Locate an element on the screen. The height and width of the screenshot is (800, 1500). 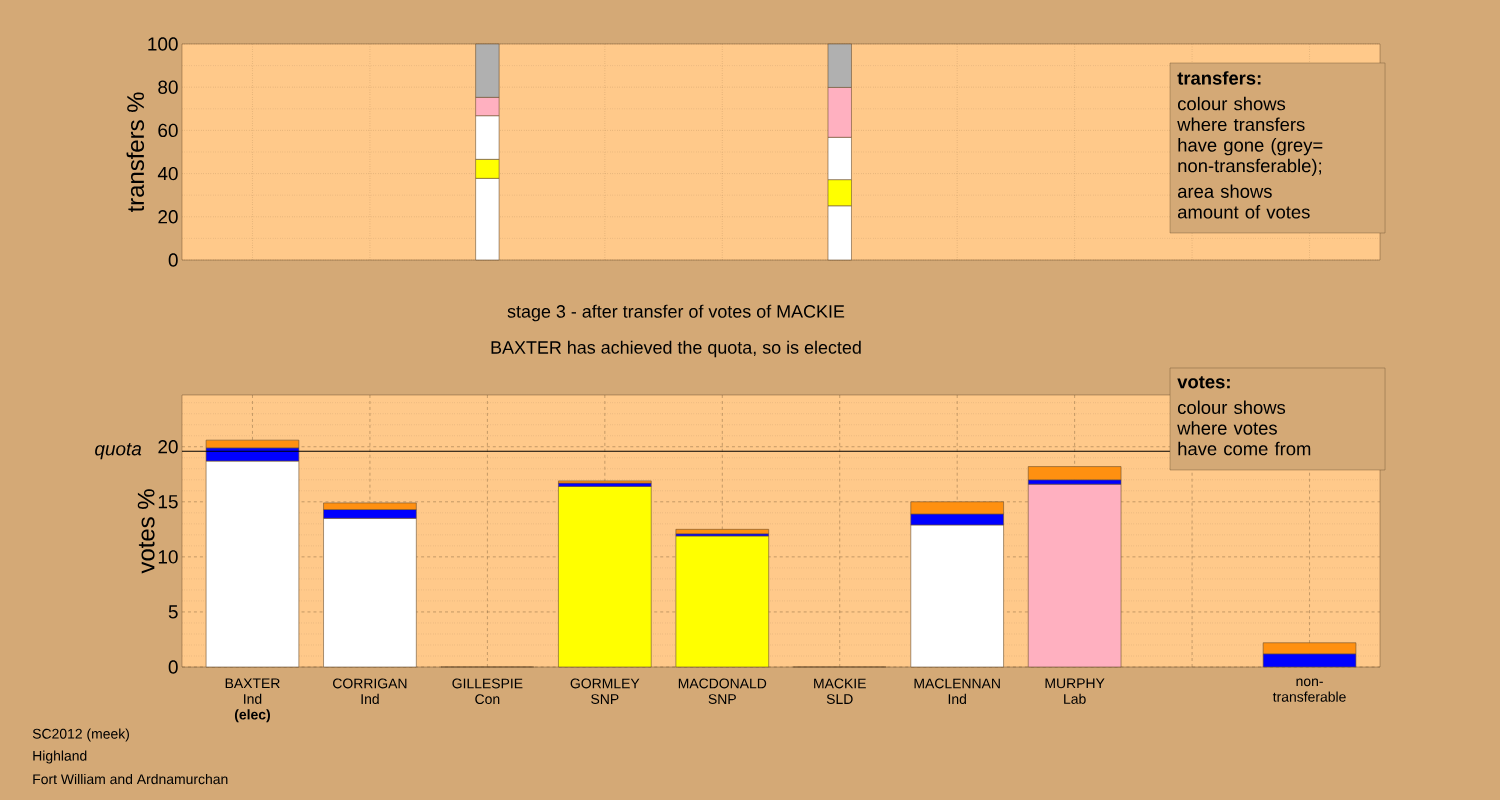
chart-subtitle: BAXTER has achieved the quota, so is elected is located at coordinates (676, 349).